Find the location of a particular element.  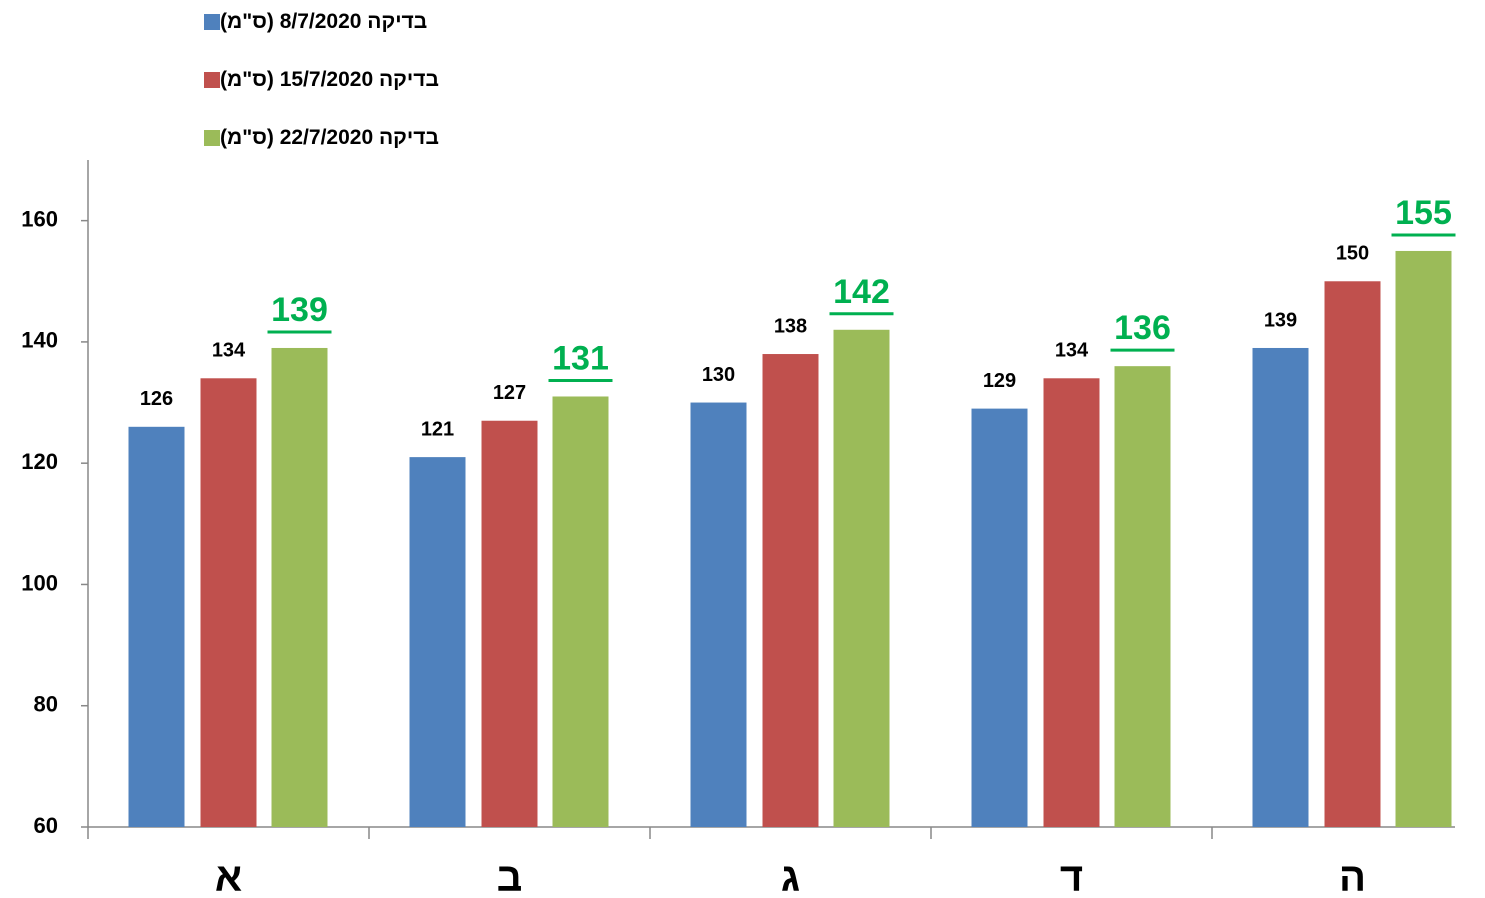

data-label: 142 is located at coordinates (861, 292).